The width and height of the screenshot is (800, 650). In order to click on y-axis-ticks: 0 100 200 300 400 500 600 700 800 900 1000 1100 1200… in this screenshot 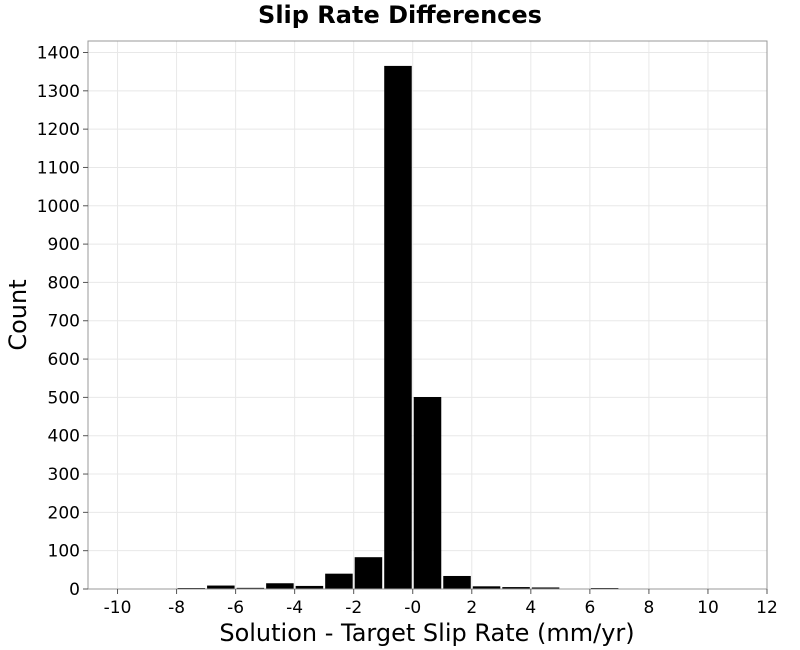, I will do `click(62, 321)`.